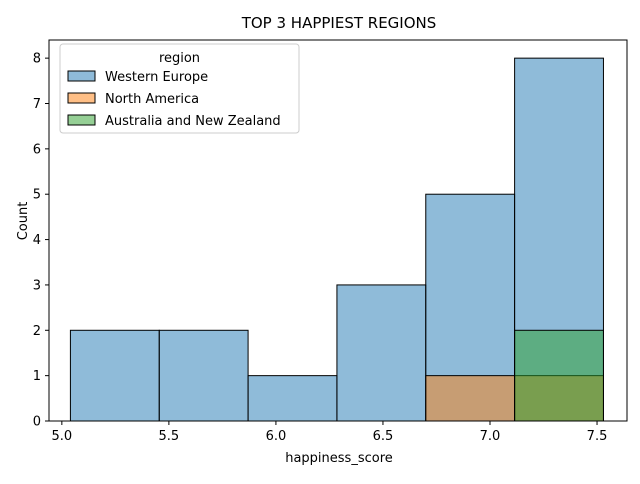 The width and height of the screenshot is (640, 484). I want to click on y-tick-label: 5, so click(37, 195).